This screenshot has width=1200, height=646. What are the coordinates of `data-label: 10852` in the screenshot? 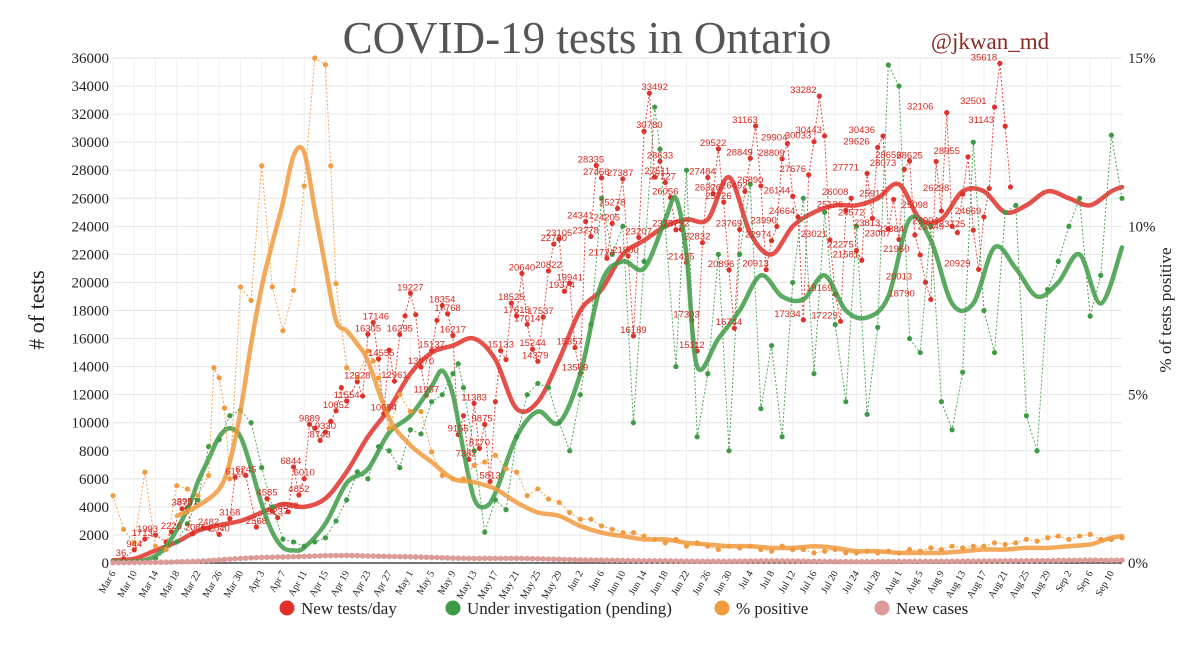 It's located at (336, 405).